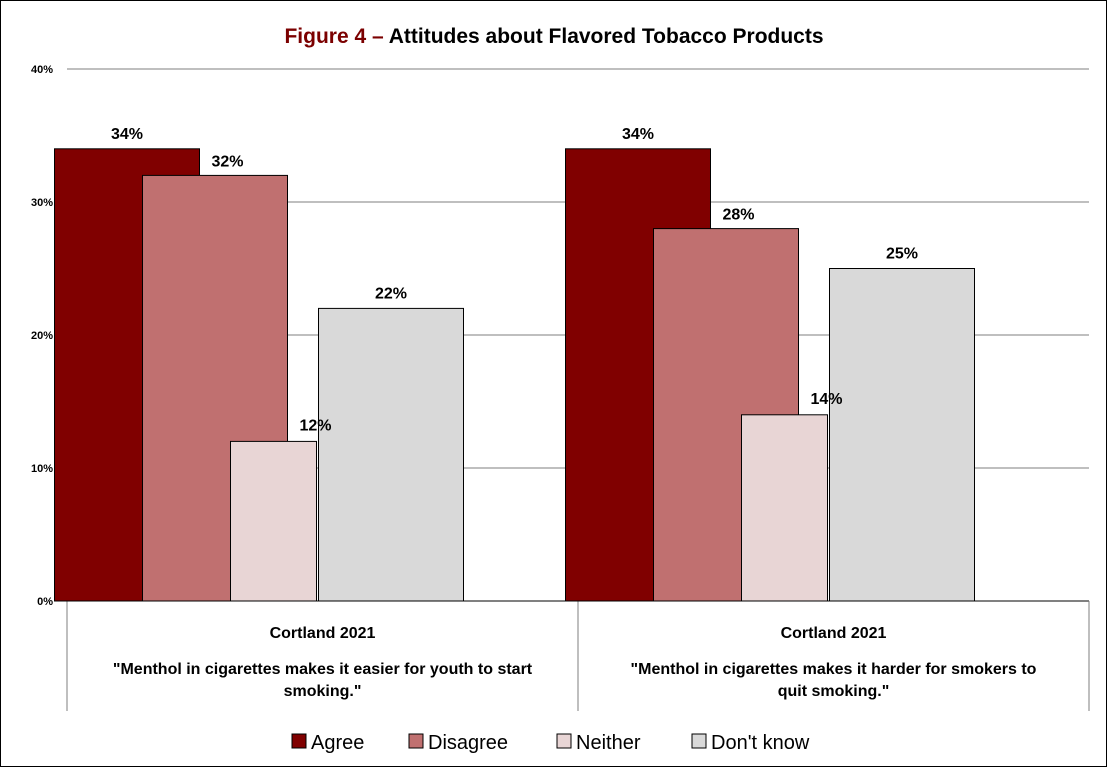 Image resolution: width=1107 pixels, height=767 pixels. Describe the element at coordinates (42, 336) in the screenshot. I see `y-tick-label: 20%` at that location.